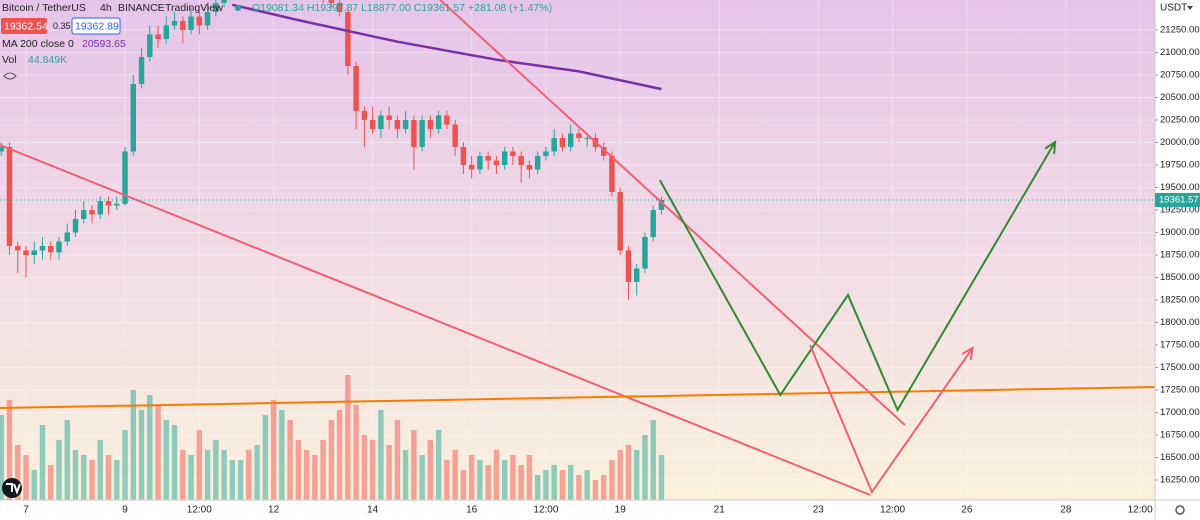 The height and width of the screenshot is (520, 1200). I want to click on exchange: BINANCE, so click(141, 8).